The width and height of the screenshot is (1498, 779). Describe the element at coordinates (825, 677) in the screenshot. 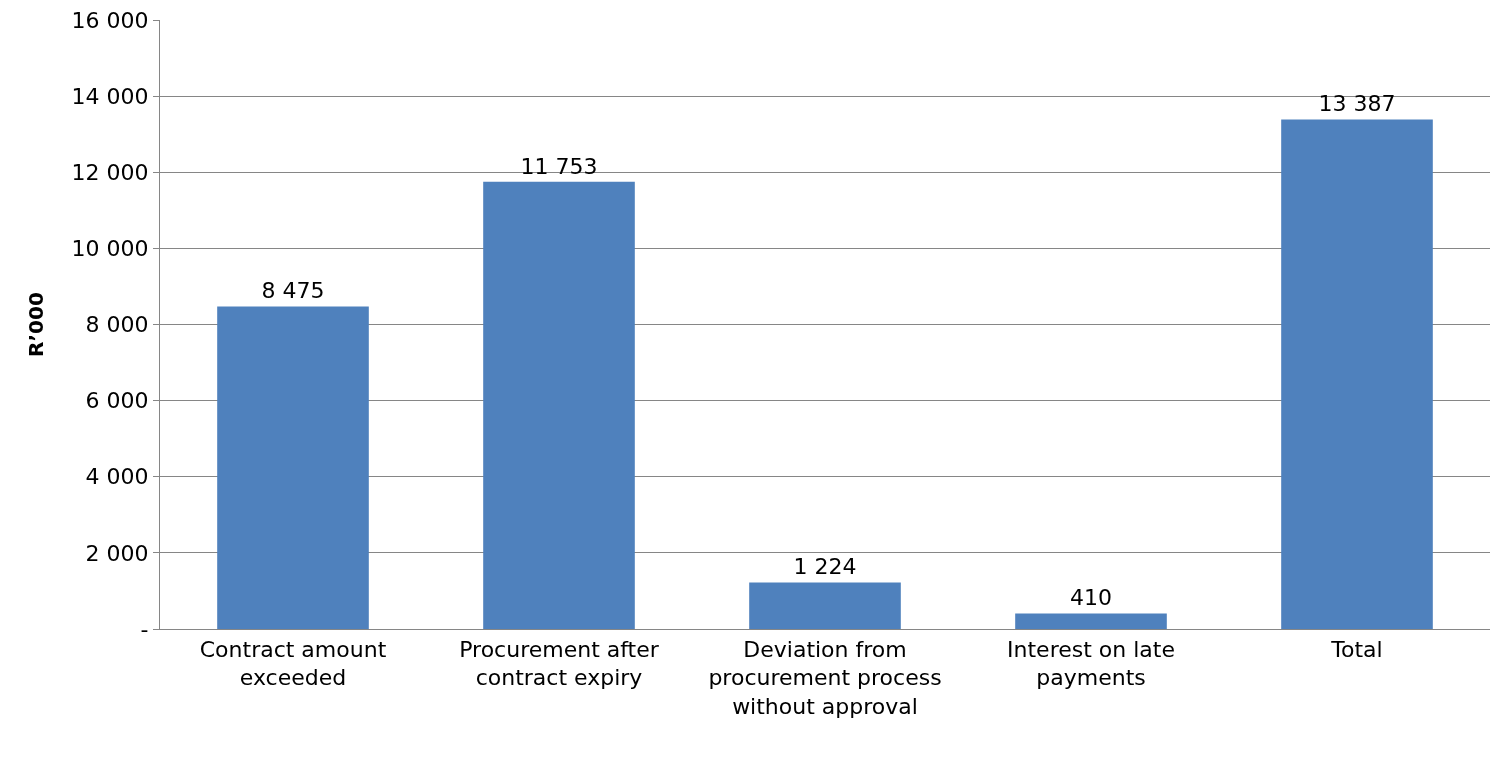

I see `x-tick-label: Deviation from procurement process without approval` at that location.